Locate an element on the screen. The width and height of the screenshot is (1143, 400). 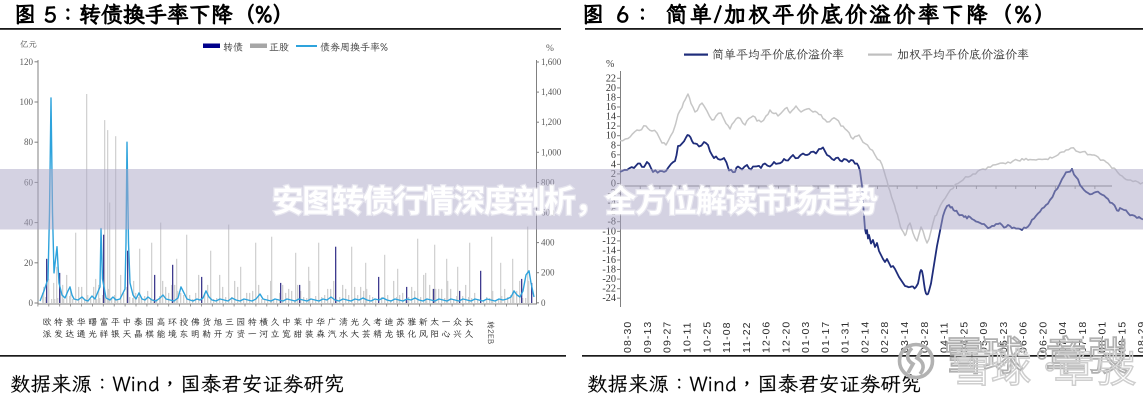
svg-text: 02-28 is located at coordinates (885, 337).